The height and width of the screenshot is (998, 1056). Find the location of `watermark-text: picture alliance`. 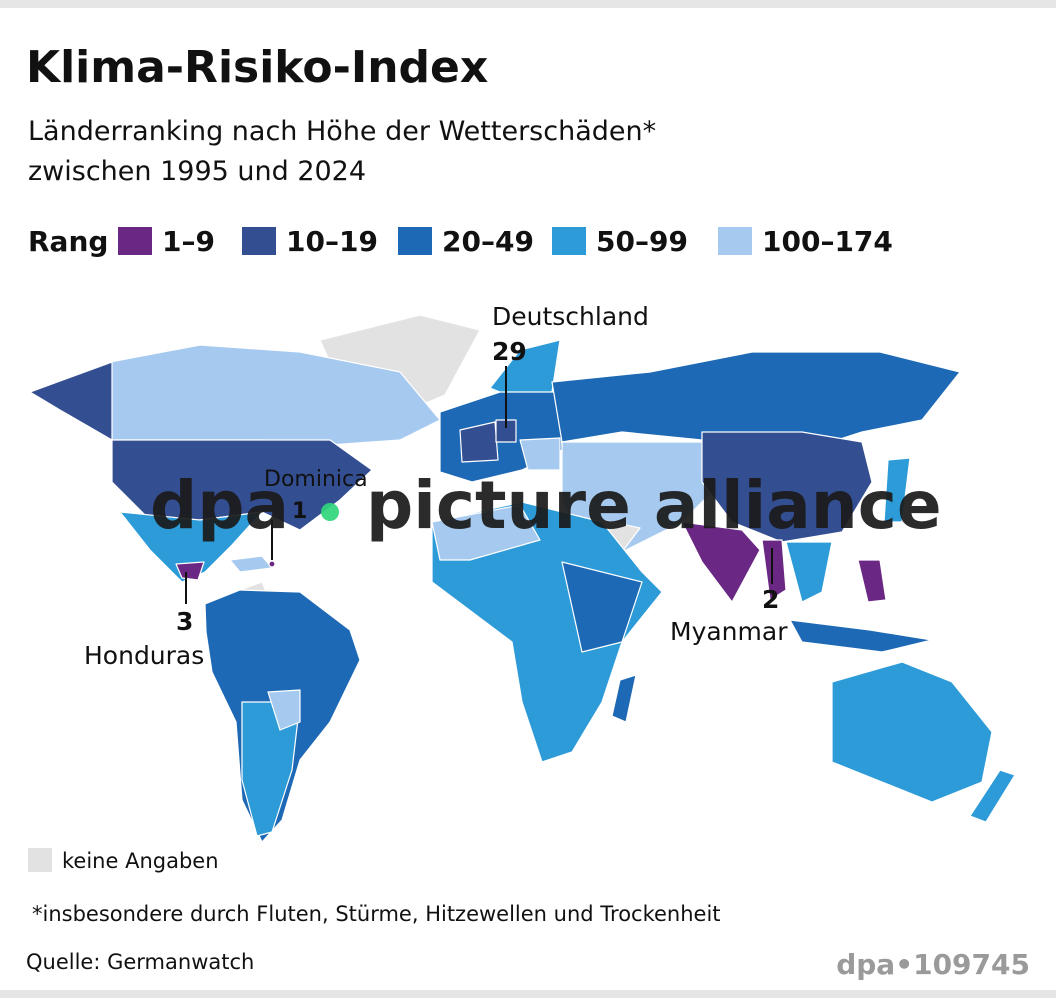

watermark-text: picture alliance is located at coordinates (654, 505).